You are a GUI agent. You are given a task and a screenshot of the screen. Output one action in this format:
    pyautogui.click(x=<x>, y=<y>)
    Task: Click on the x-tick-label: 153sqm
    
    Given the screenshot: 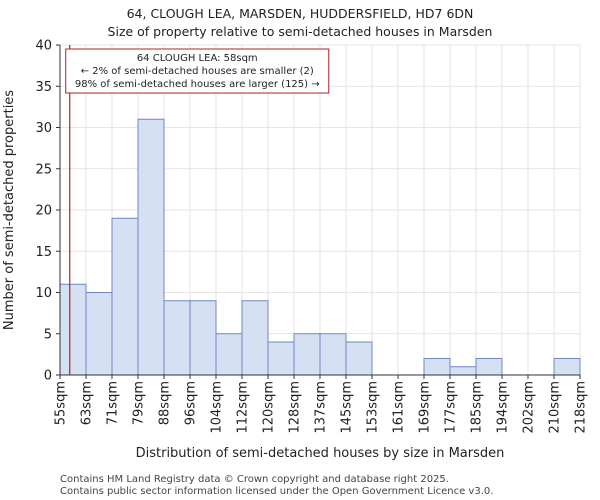 What is the action you would take?
    pyautogui.click(x=373, y=407)
    